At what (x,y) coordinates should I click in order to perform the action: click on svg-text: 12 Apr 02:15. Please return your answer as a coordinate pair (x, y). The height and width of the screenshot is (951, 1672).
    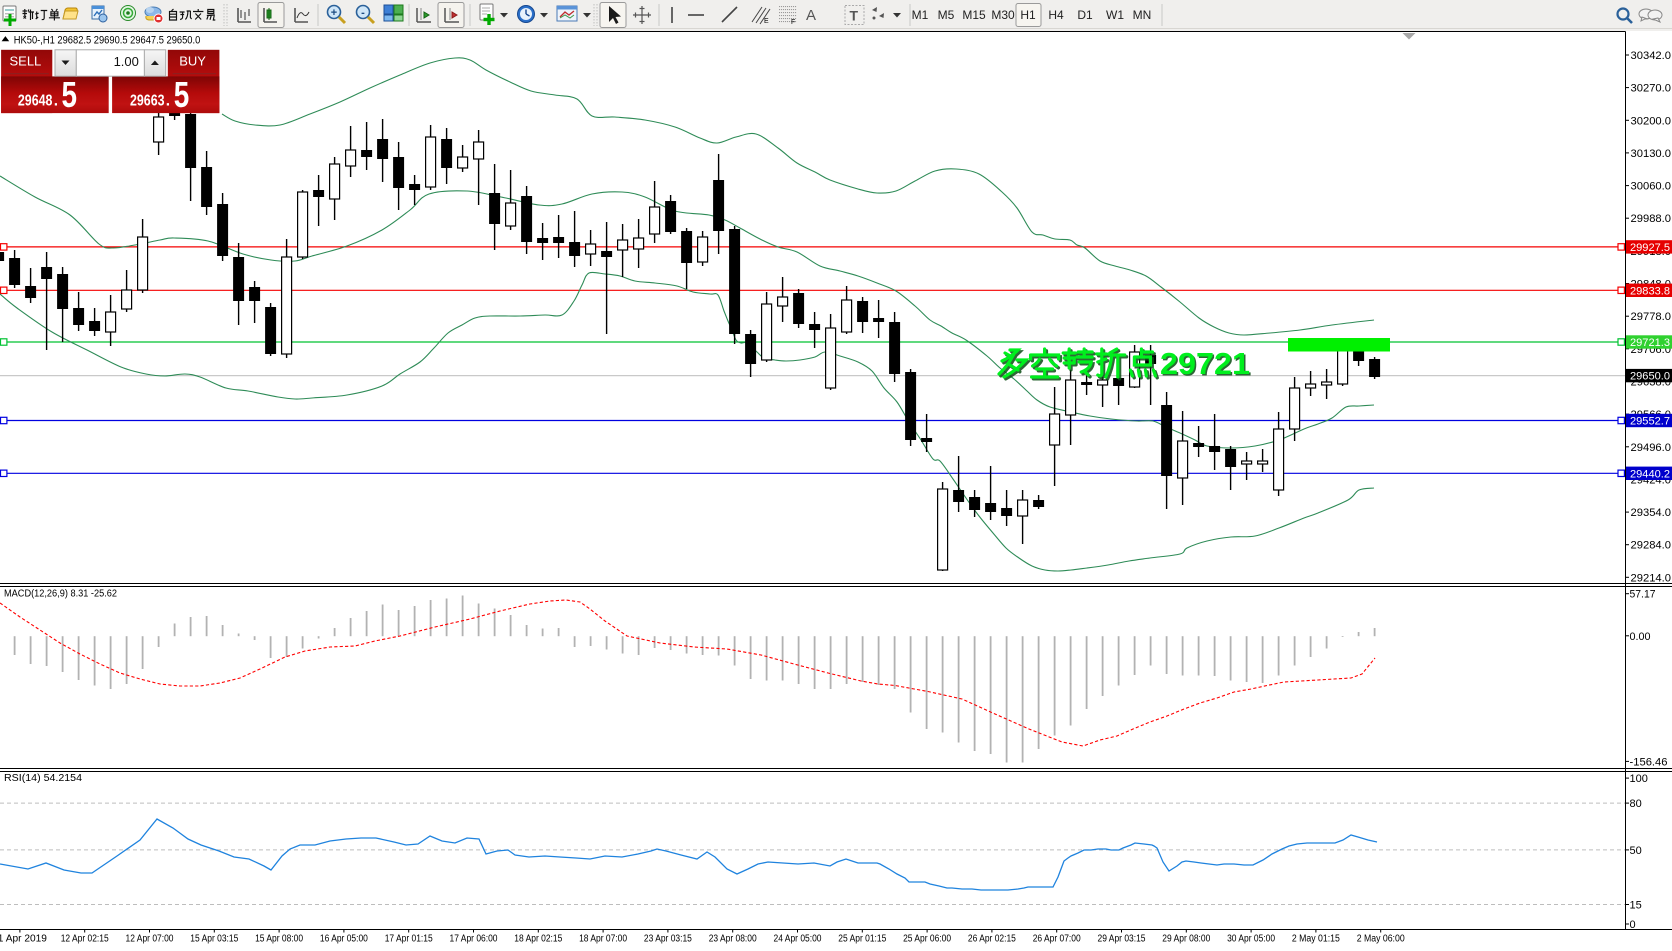
    Looking at the image, I should click on (85, 939).